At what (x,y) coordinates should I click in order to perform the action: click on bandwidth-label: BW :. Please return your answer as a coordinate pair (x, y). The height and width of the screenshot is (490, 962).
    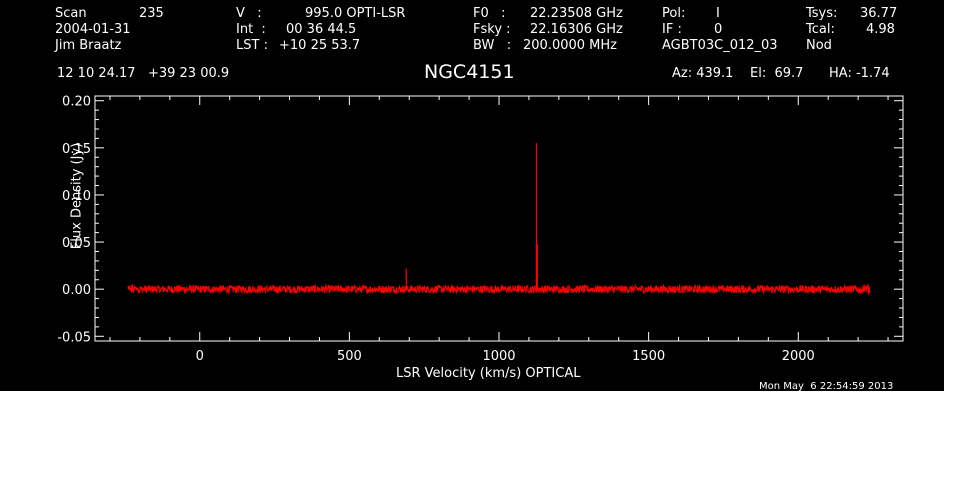
    Looking at the image, I should click on (492, 45).